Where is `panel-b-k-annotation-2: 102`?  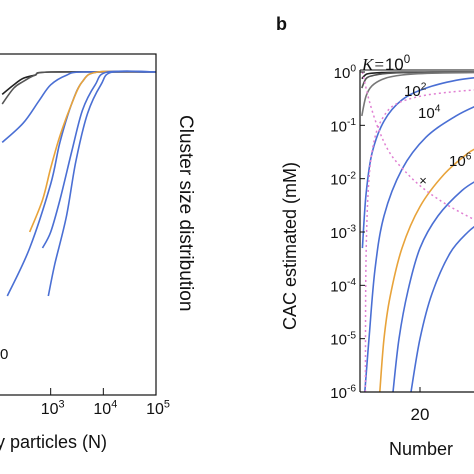
panel-b-k-annotation-2: 102 is located at coordinates (415, 91).